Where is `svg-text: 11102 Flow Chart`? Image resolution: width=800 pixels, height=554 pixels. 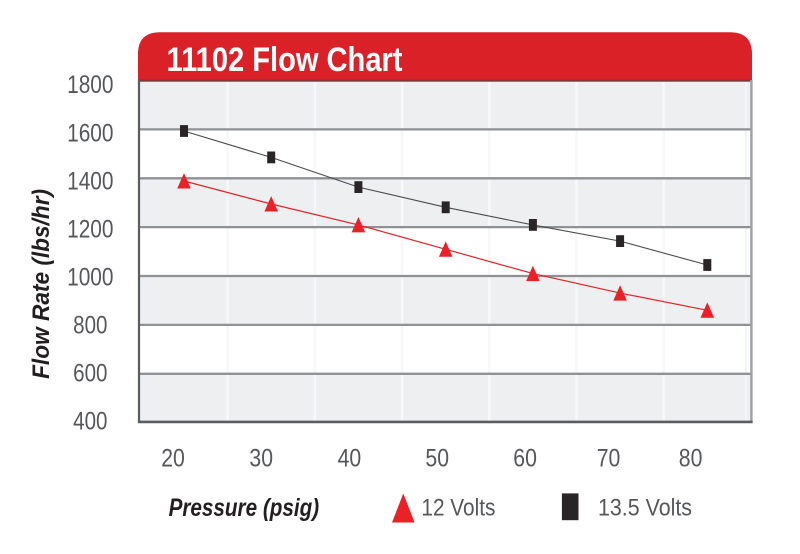 svg-text: 11102 Flow Chart is located at coordinates (285, 60).